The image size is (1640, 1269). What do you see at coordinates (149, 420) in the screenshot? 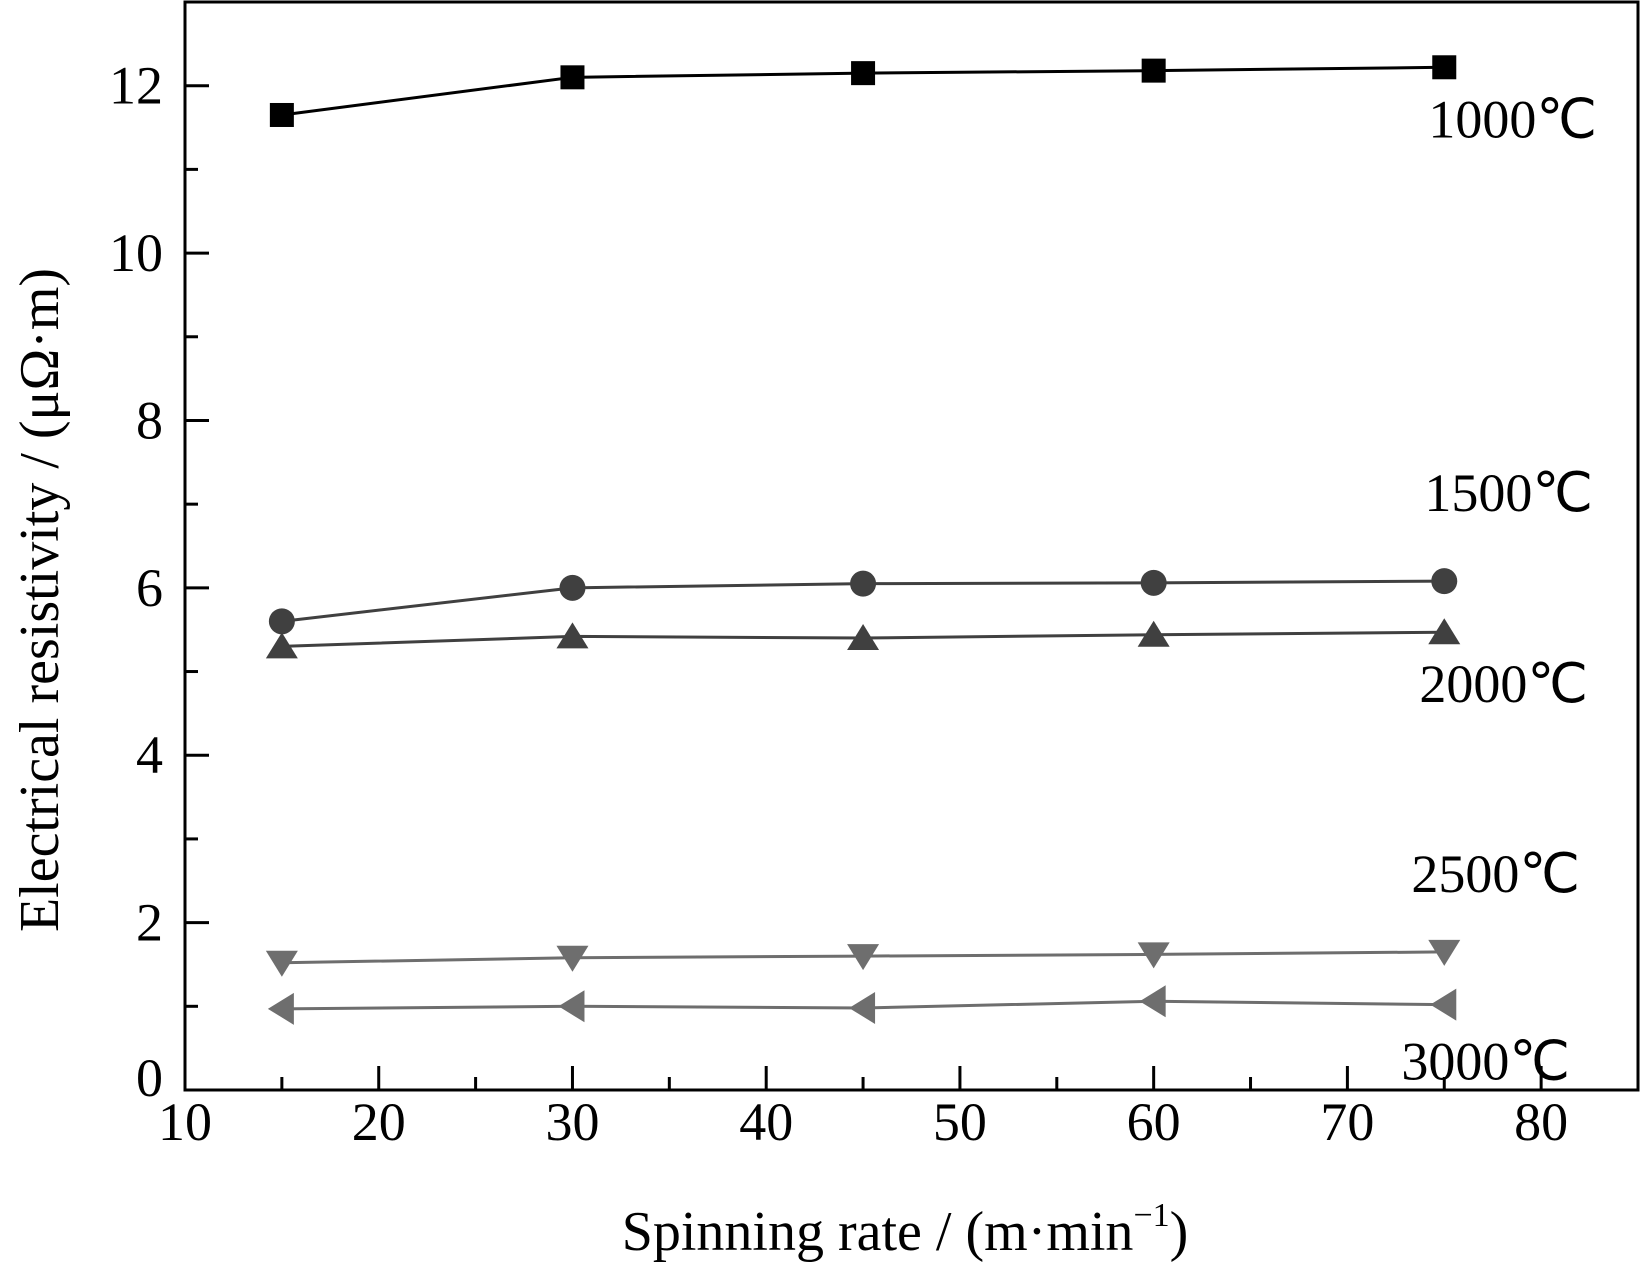
I see `y-tick-label: 8` at bounding box center [149, 420].